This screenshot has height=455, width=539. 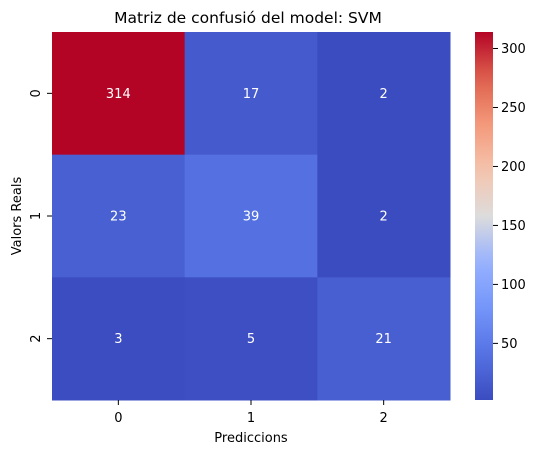 I want to click on x-axis-ticks: 0 1 2, so click(x=251, y=413).